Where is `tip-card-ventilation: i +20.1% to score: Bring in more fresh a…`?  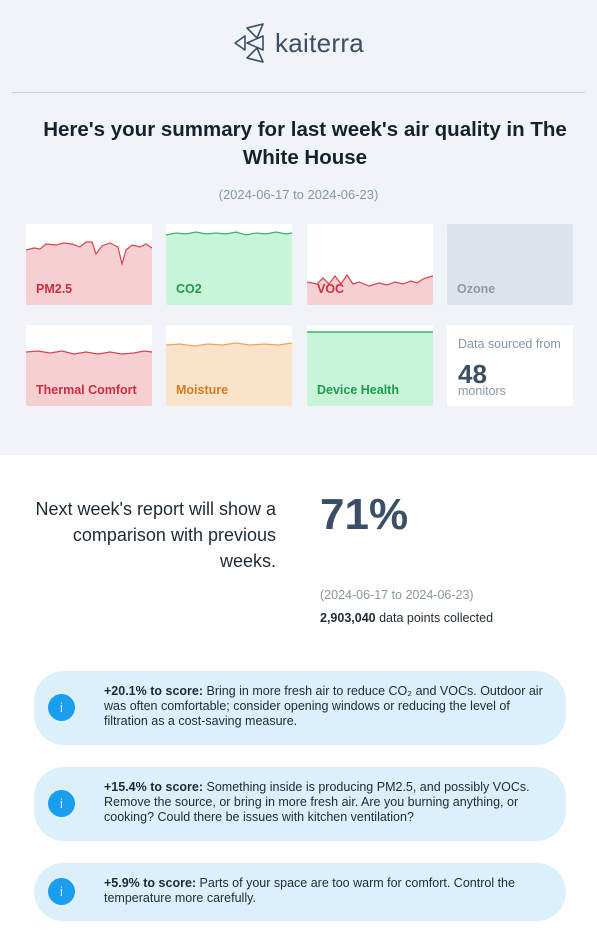 tip-card-ventilation: i +20.1% to score: Bring in more fresh a… is located at coordinates (300, 708).